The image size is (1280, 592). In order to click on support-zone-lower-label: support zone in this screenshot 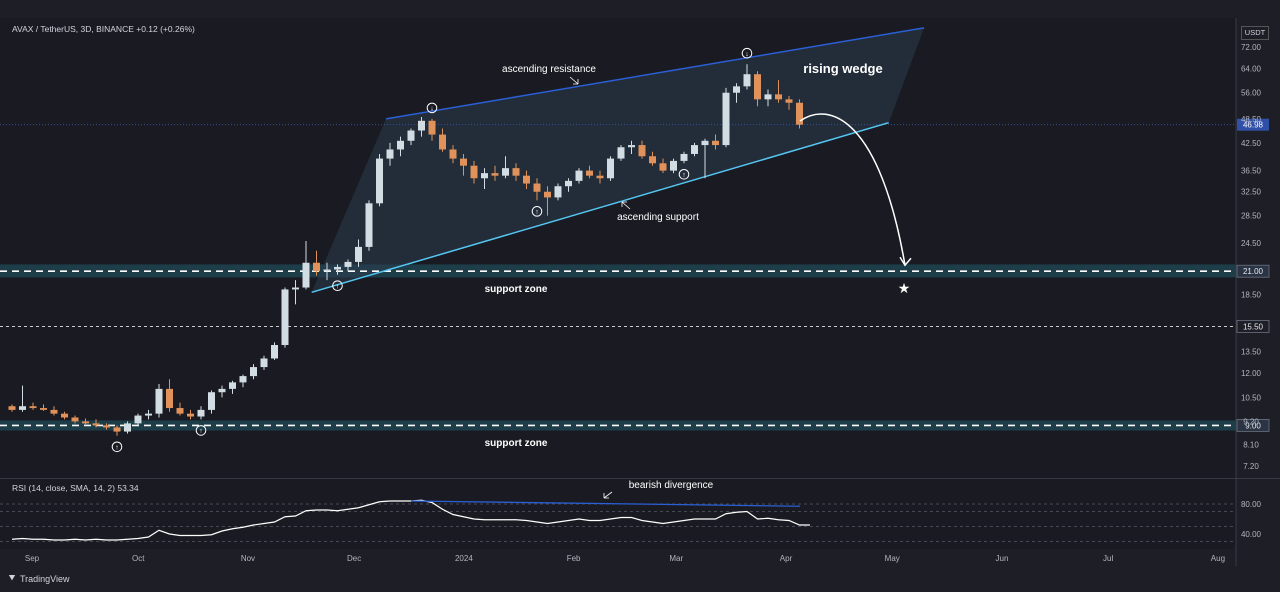, I will do `click(516, 443)`.